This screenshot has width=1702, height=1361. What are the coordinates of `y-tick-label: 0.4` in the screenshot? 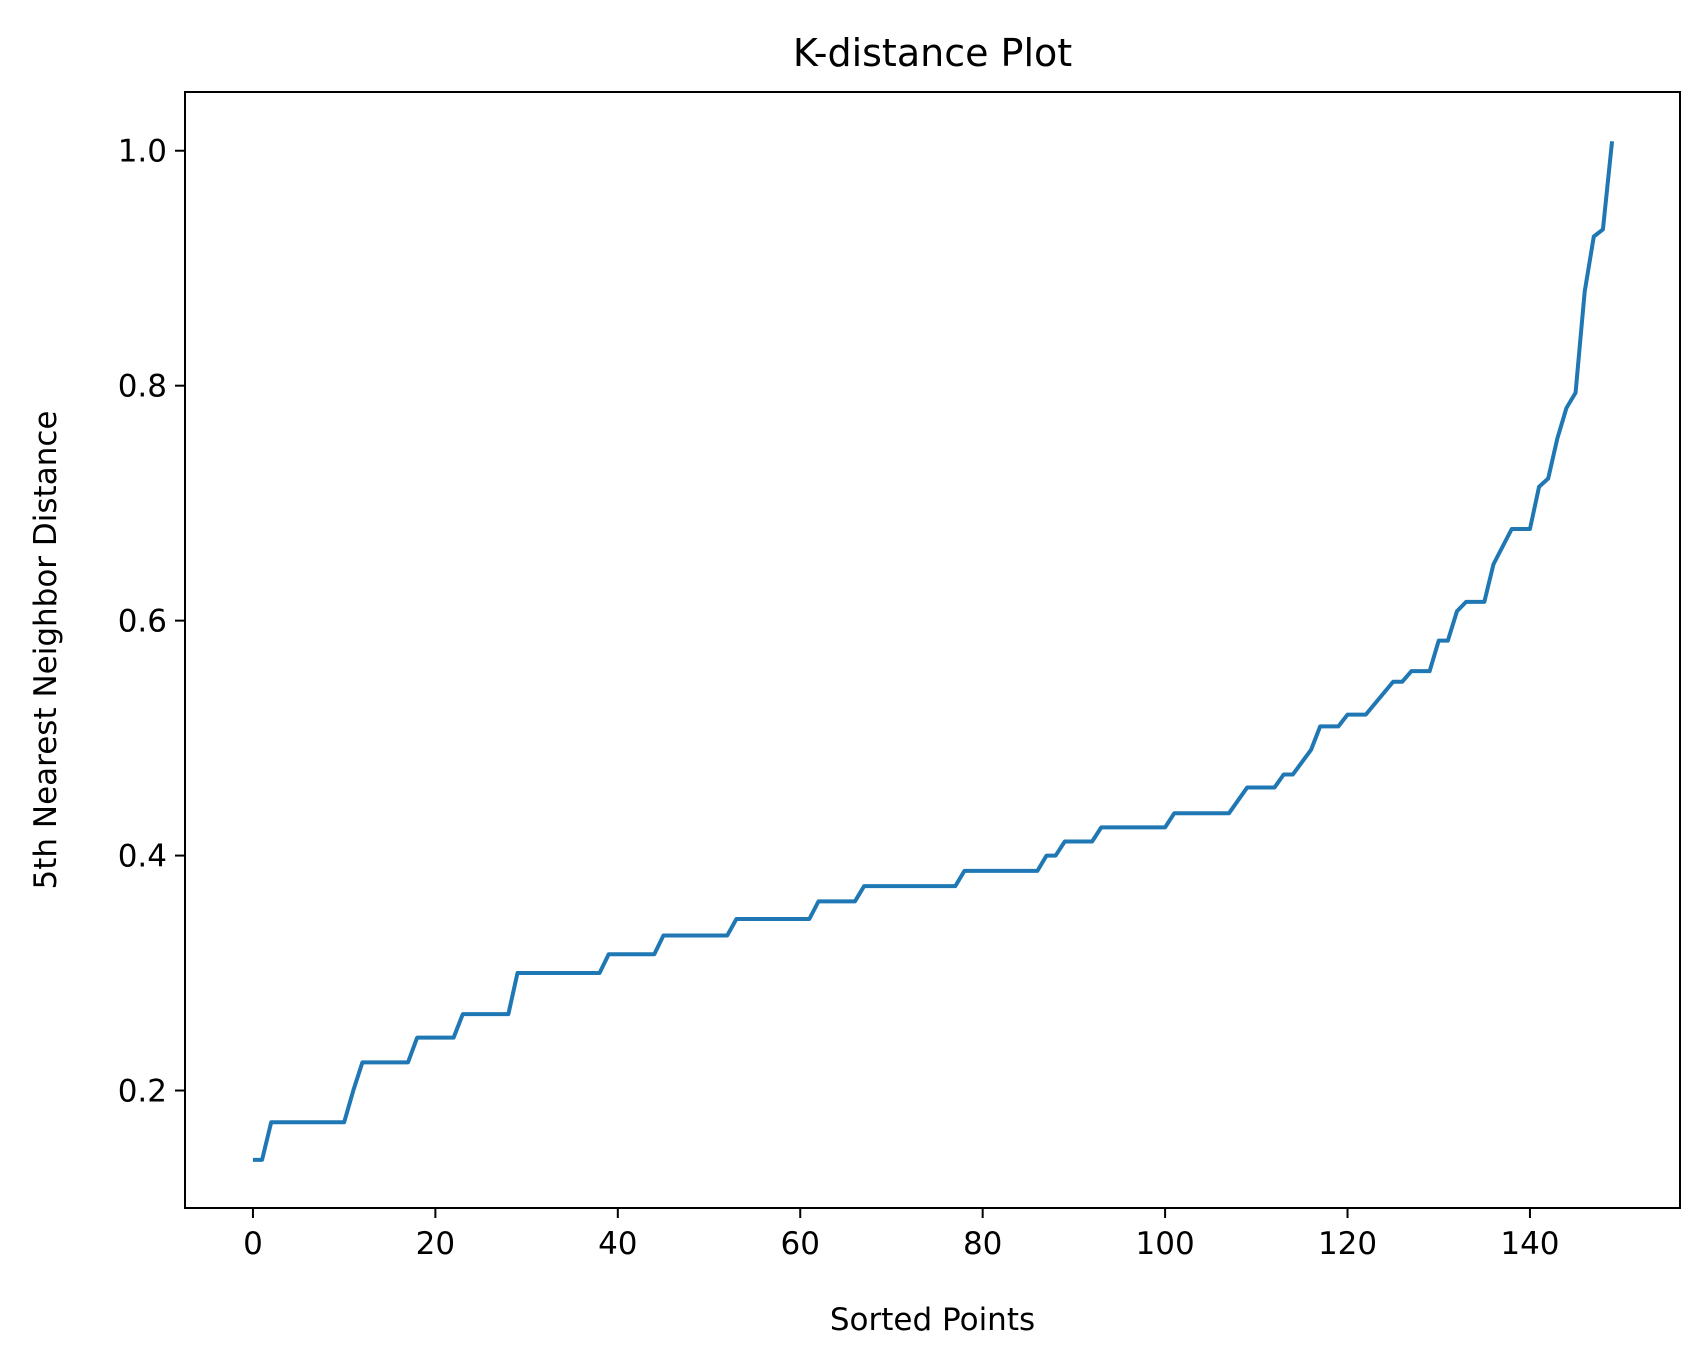 It's located at (142, 857).